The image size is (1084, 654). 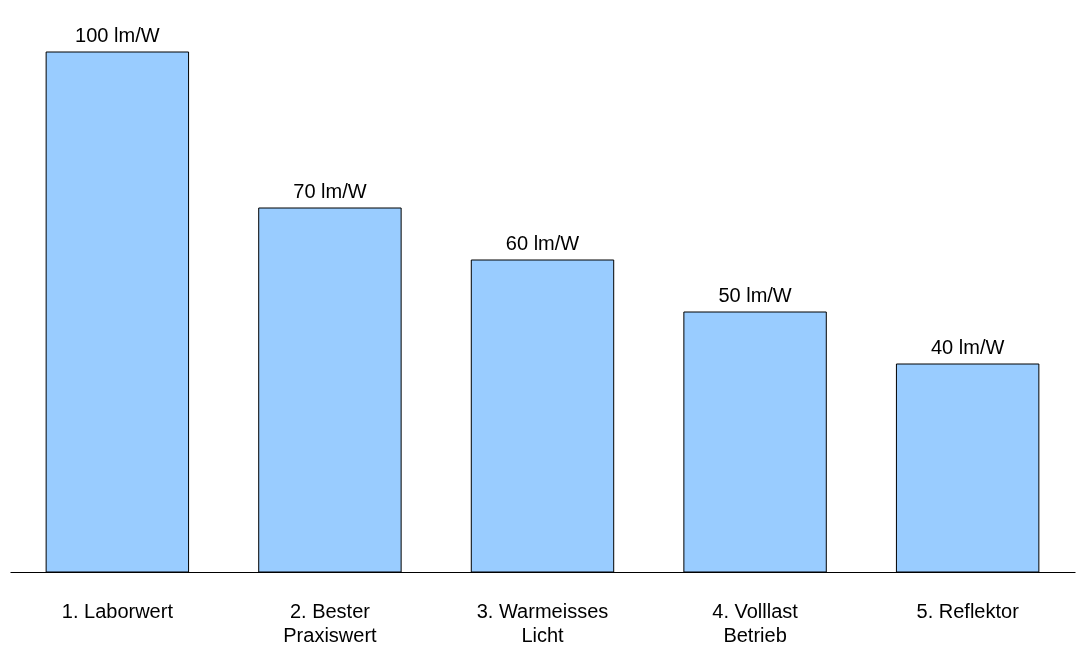 I want to click on data-label: 40 lm/W, so click(x=967, y=347).